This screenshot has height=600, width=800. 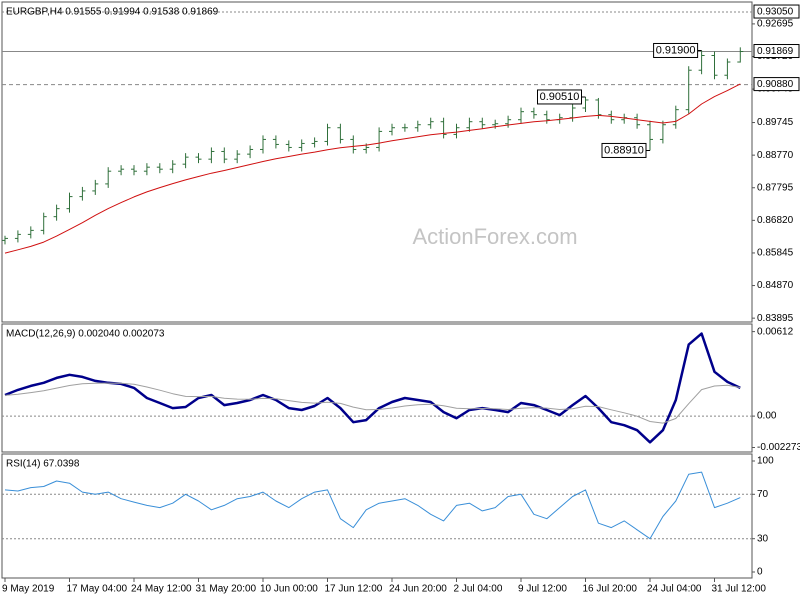 What do you see at coordinates (775, 318) in the screenshot?
I see `y-tick-label: 0.83895` at bounding box center [775, 318].